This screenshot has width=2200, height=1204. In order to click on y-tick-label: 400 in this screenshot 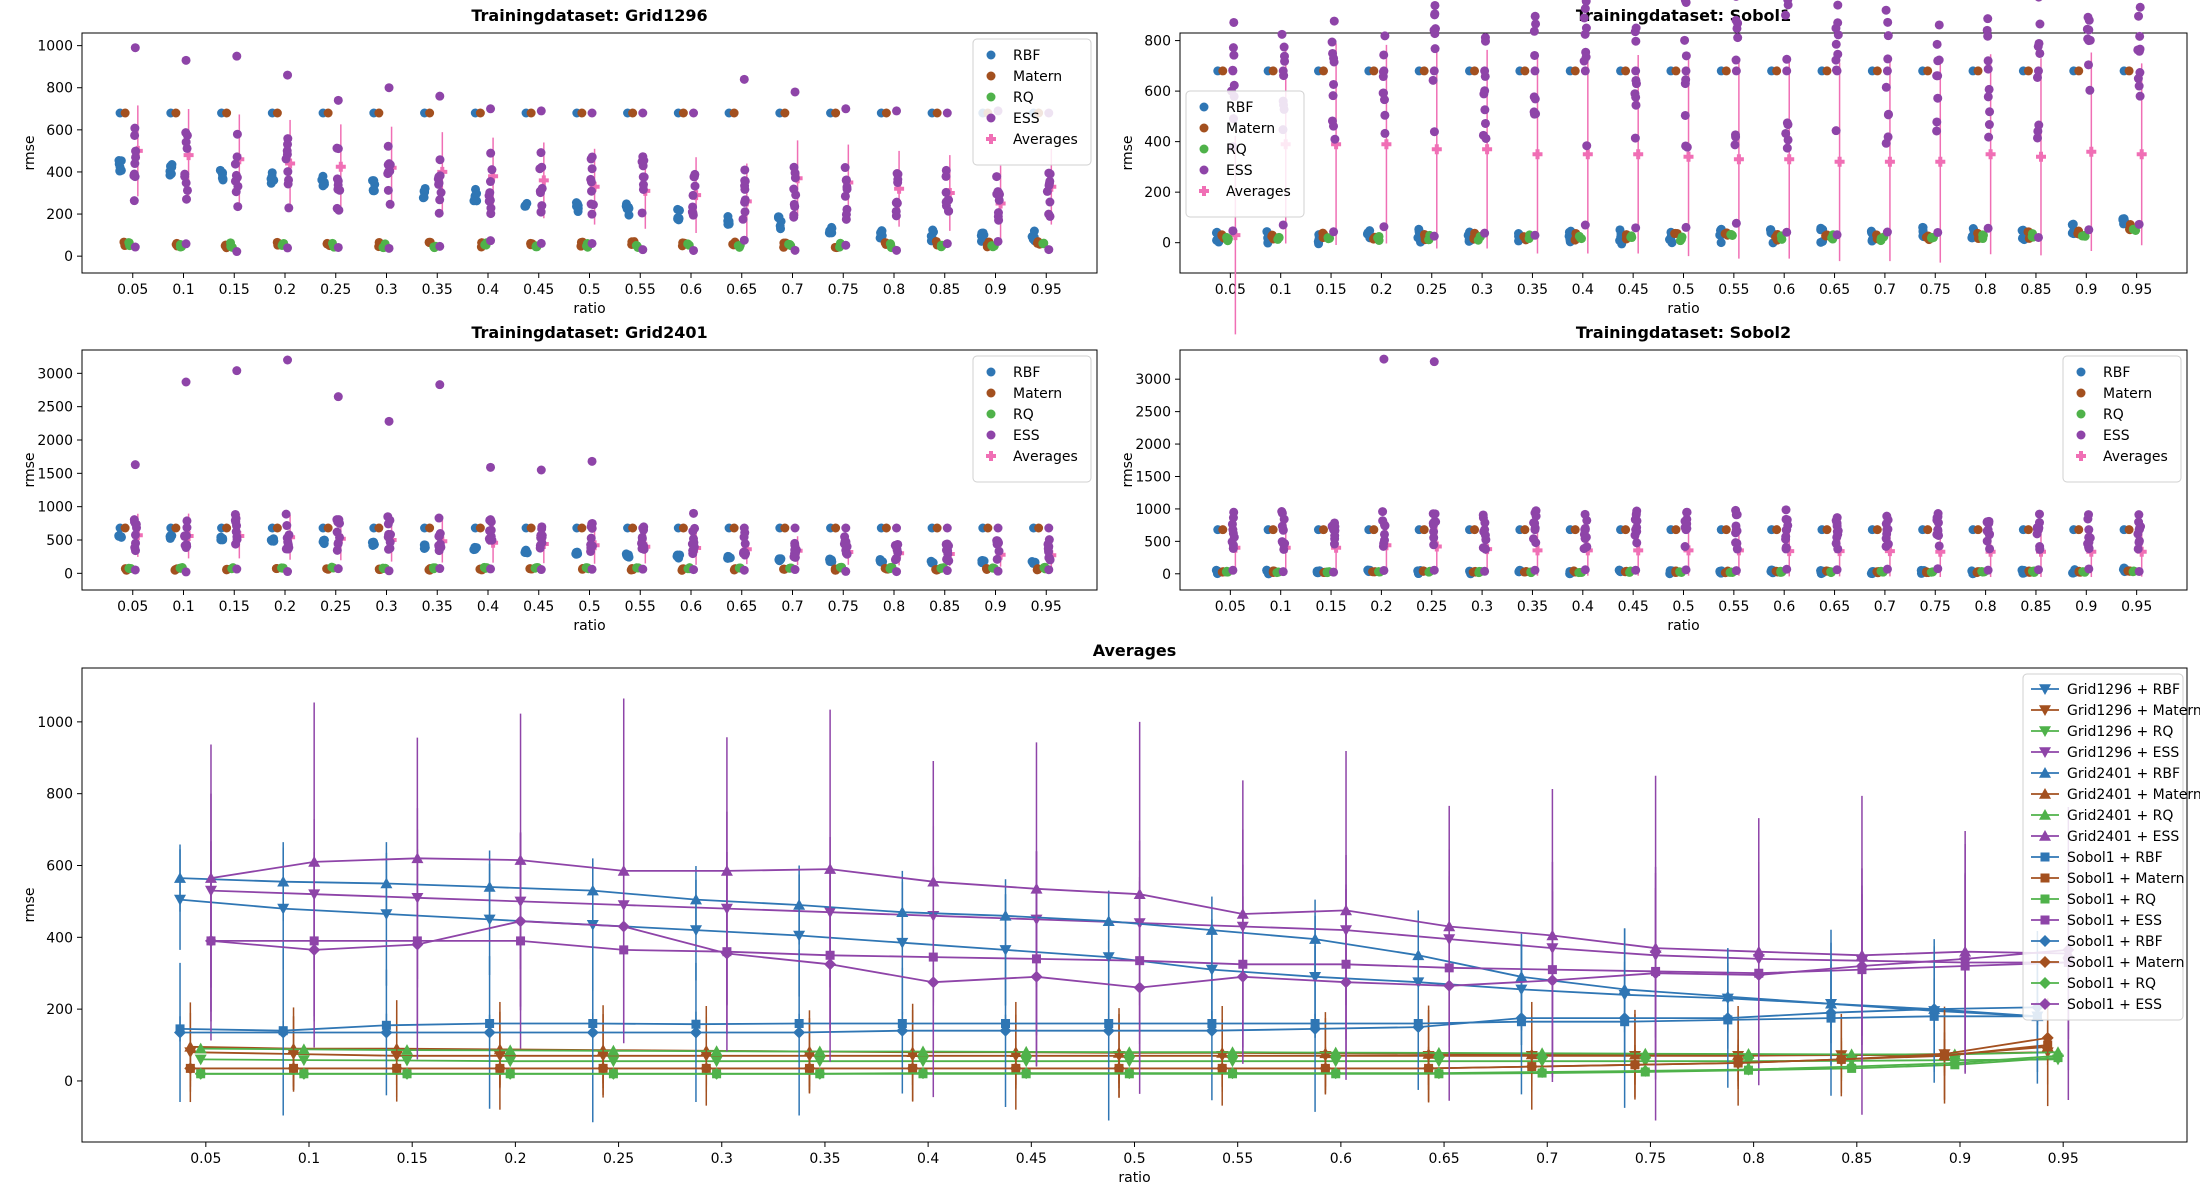, I will do `click(1157, 143)`.